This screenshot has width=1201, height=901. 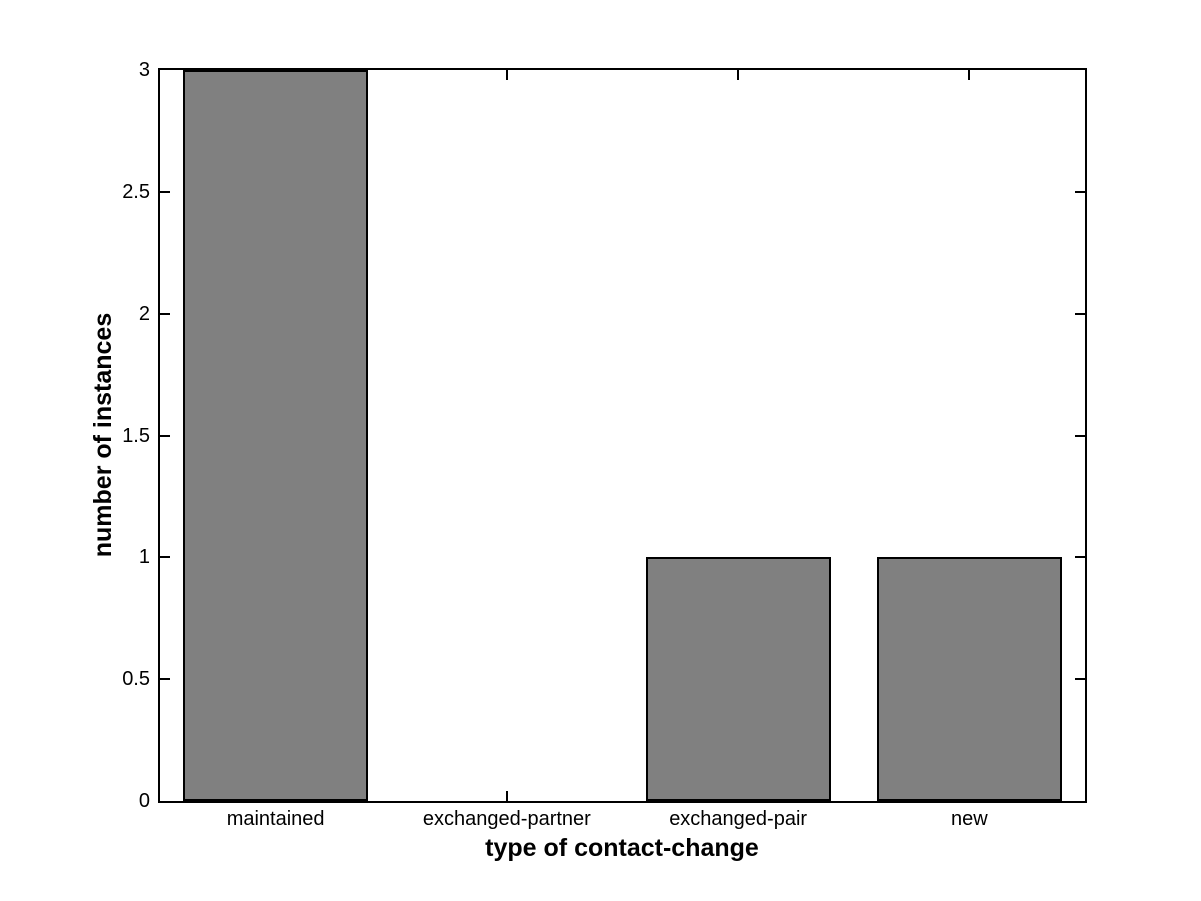 I want to click on x-tick-label: maintained, so click(x=275, y=819).